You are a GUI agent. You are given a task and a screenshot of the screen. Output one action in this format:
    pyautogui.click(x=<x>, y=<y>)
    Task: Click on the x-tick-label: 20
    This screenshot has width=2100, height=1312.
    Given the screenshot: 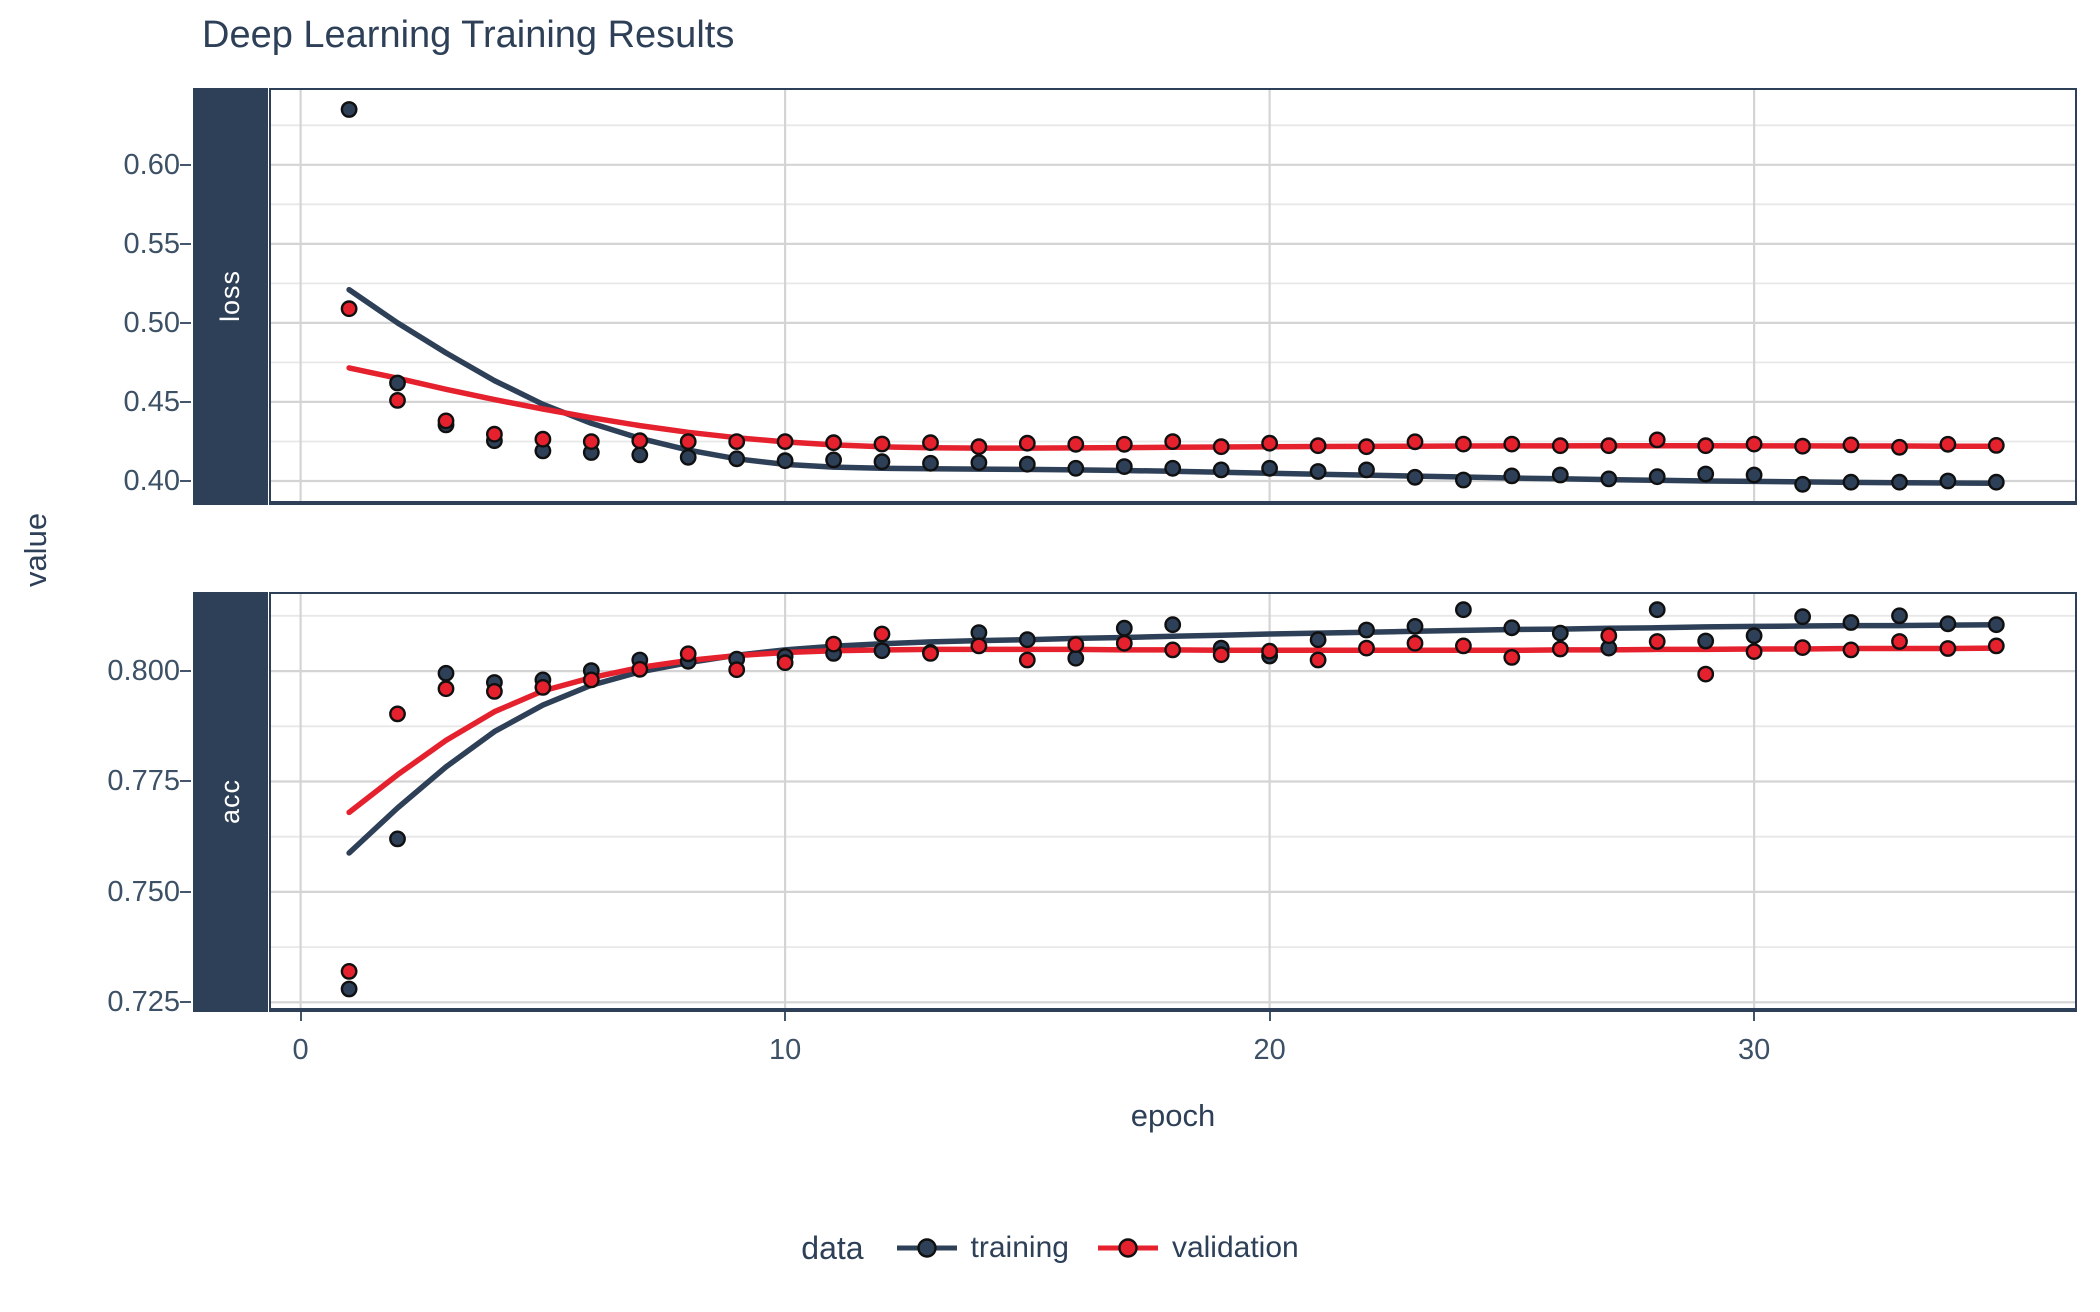 What is the action you would take?
    pyautogui.click(x=1269, y=1050)
    